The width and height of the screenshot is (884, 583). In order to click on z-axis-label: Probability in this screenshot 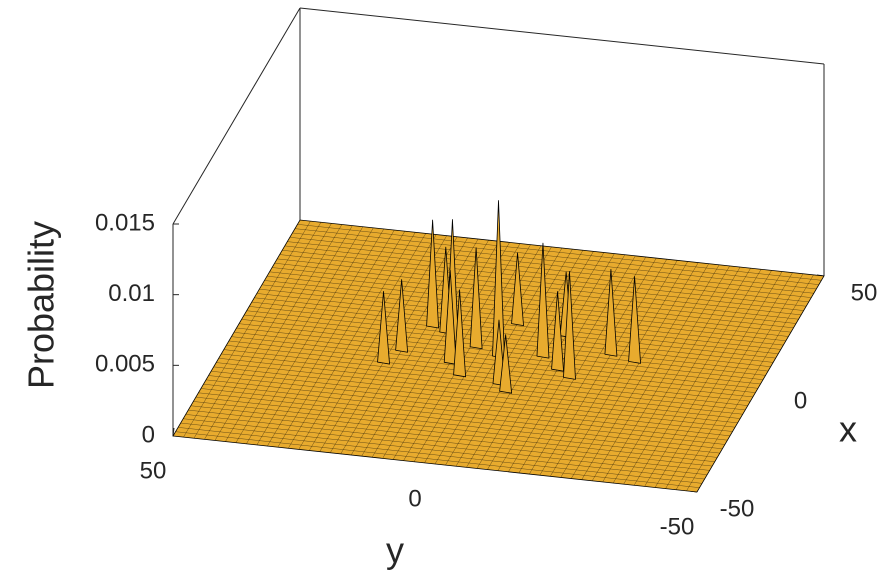, I will do `click(41, 305)`.